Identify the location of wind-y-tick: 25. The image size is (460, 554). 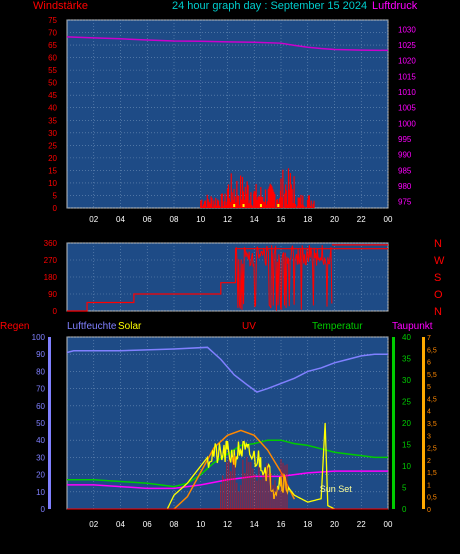
(52, 145).